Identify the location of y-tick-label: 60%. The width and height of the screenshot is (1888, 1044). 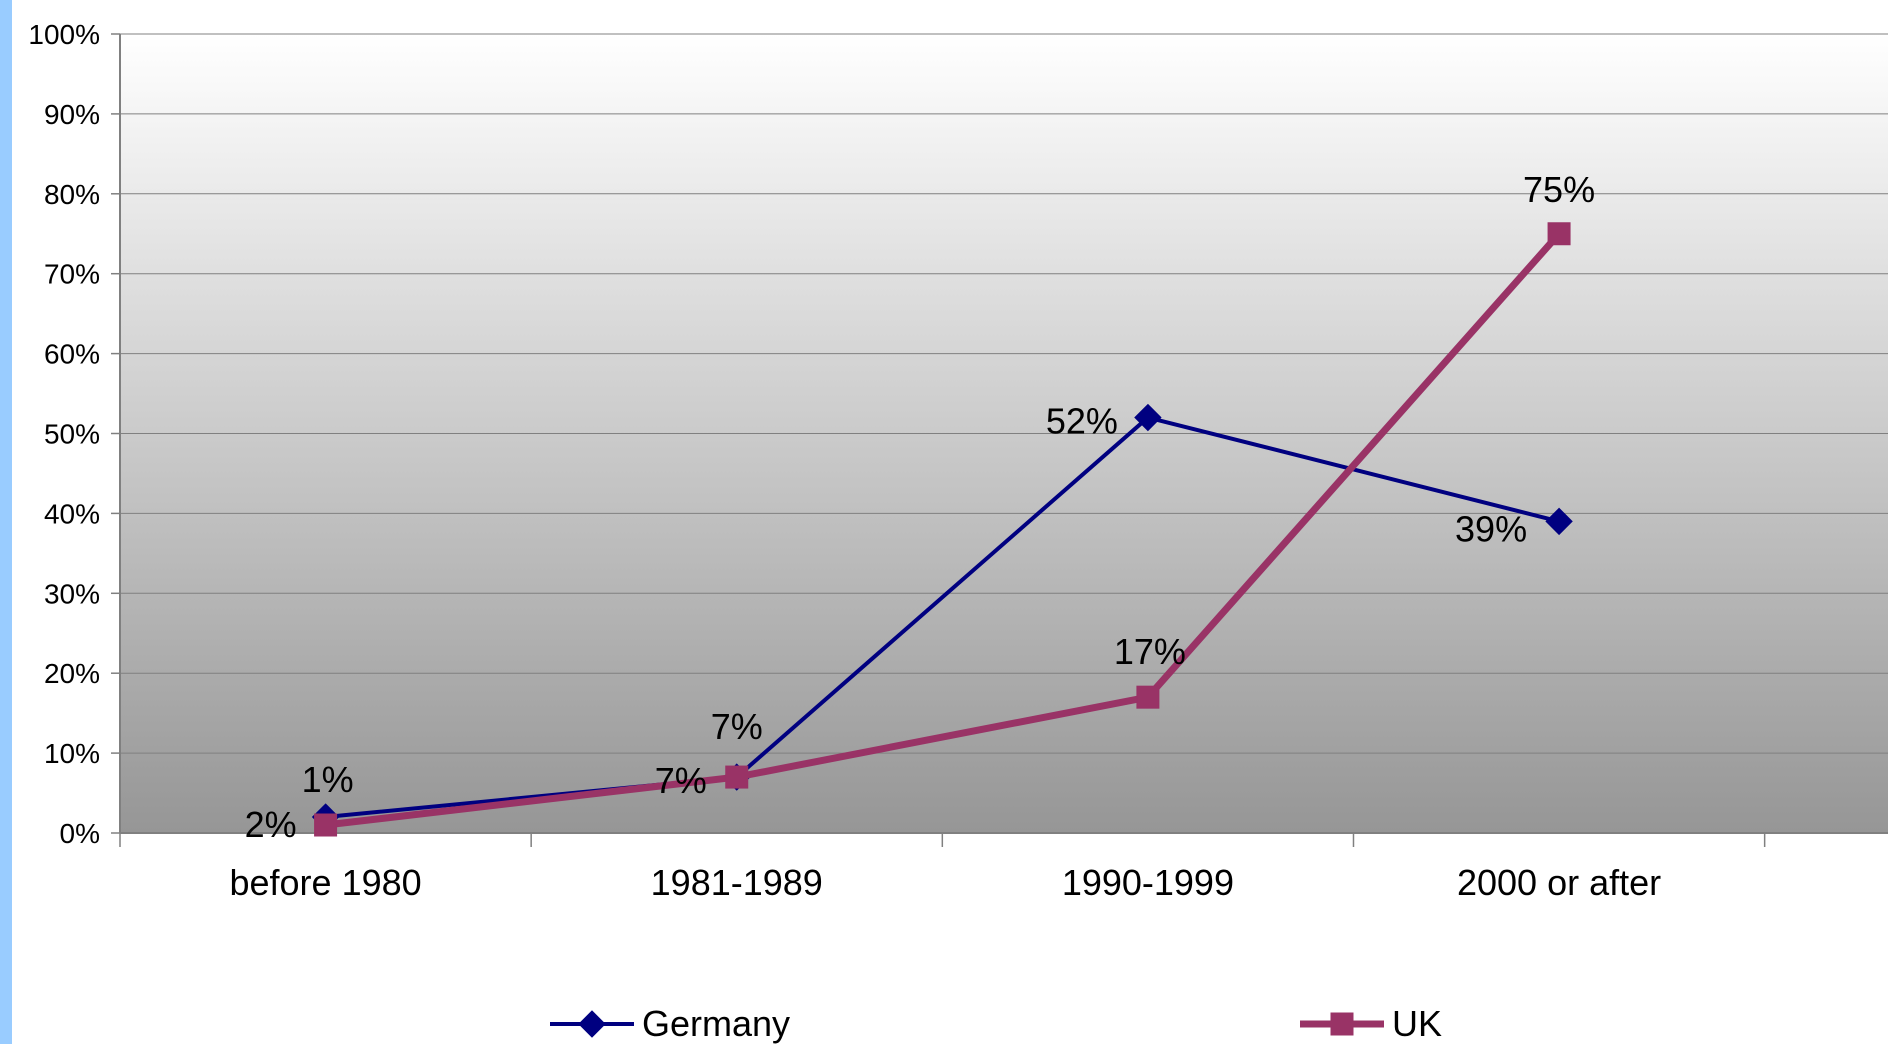
(72, 354).